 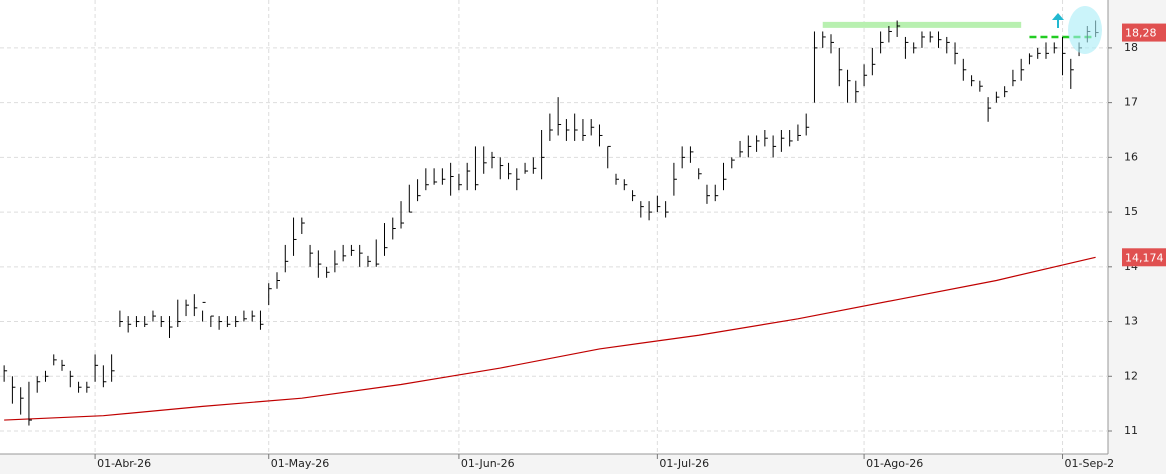 I want to click on last-value-label: 14,174, so click(x=1144, y=257).